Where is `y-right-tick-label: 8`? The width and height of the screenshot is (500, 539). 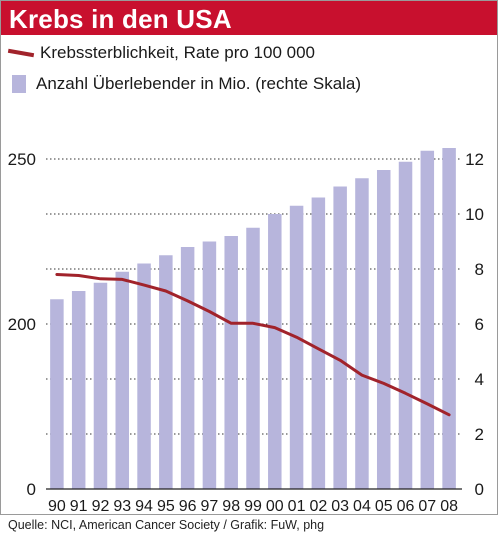
y-right-tick-label: 8 is located at coordinates (479, 269).